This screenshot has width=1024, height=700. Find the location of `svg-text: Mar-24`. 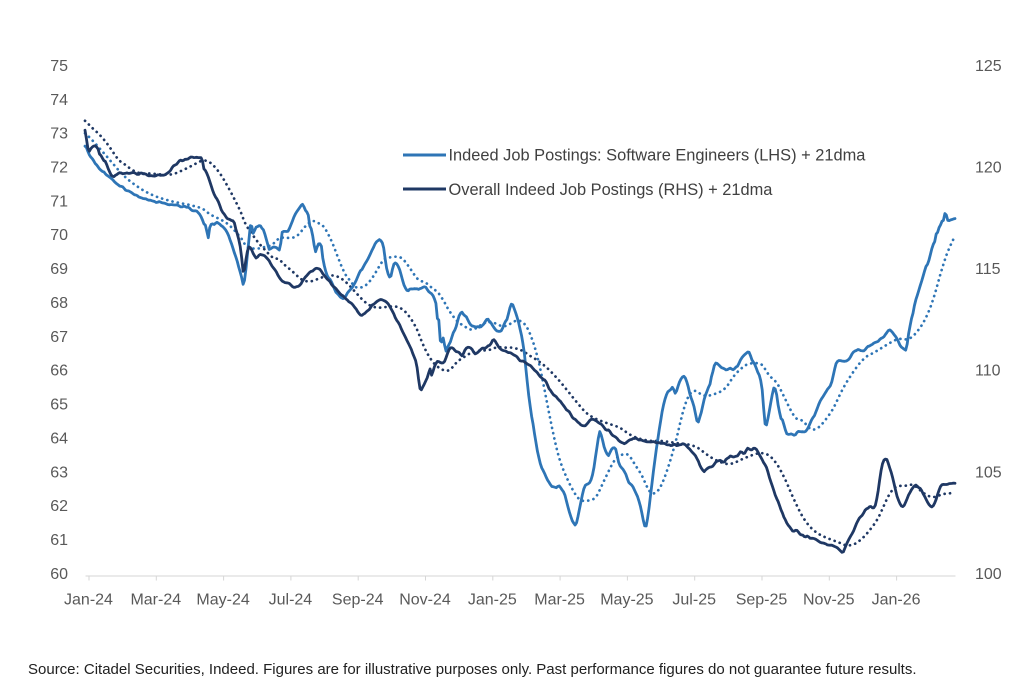

svg-text: Mar-24 is located at coordinates (155, 600).